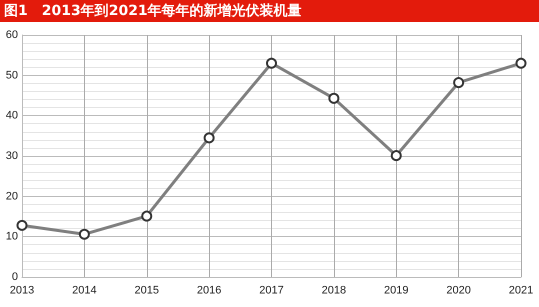  What do you see at coordinates (271, 290) in the screenshot?
I see `x-tick-label: 2017` at bounding box center [271, 290].